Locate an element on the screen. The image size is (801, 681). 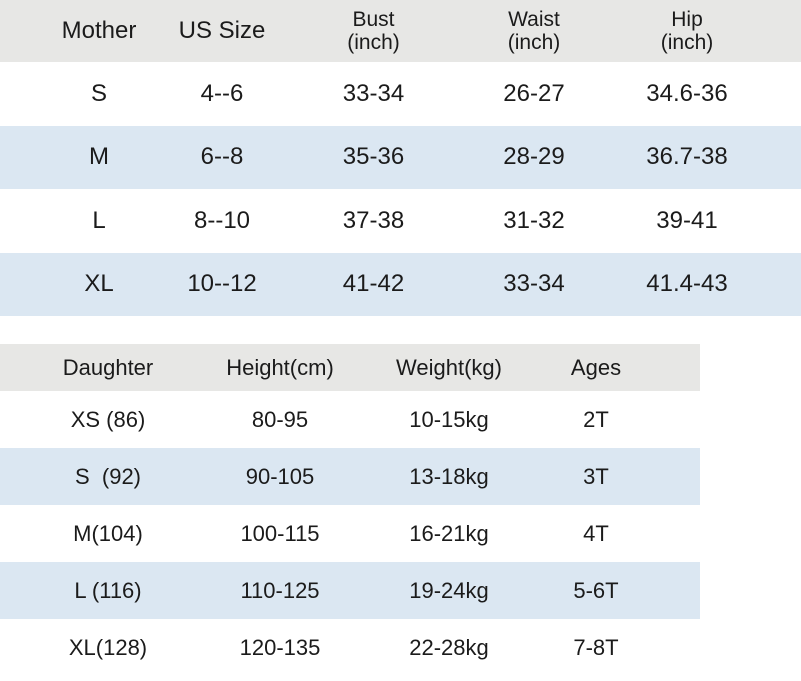
column-header-label: Bust (inch) is located at coordinates (373, 31).